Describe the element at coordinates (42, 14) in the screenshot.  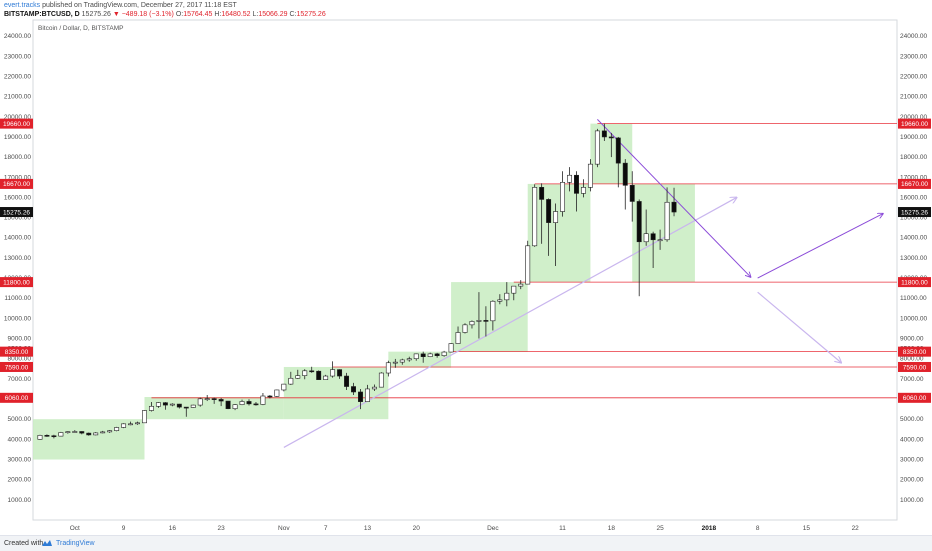
I see `symbol-label: BITSTAMP:BTCUSD, D` at that location.